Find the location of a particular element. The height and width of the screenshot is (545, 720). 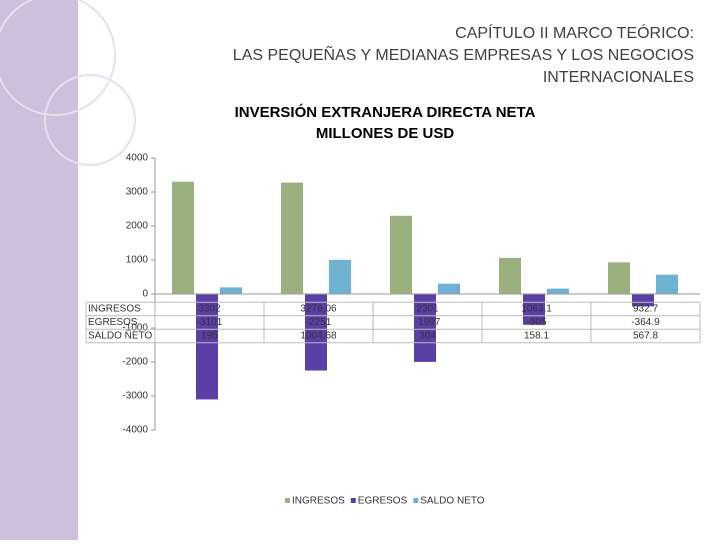

table-cell: -364.9 is located at coordinates (645, 322).